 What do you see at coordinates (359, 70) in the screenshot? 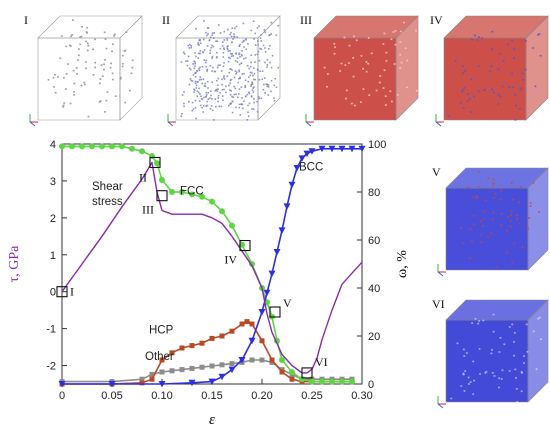
I see `snapshot-iii: III` at bounding box center [359, 70].